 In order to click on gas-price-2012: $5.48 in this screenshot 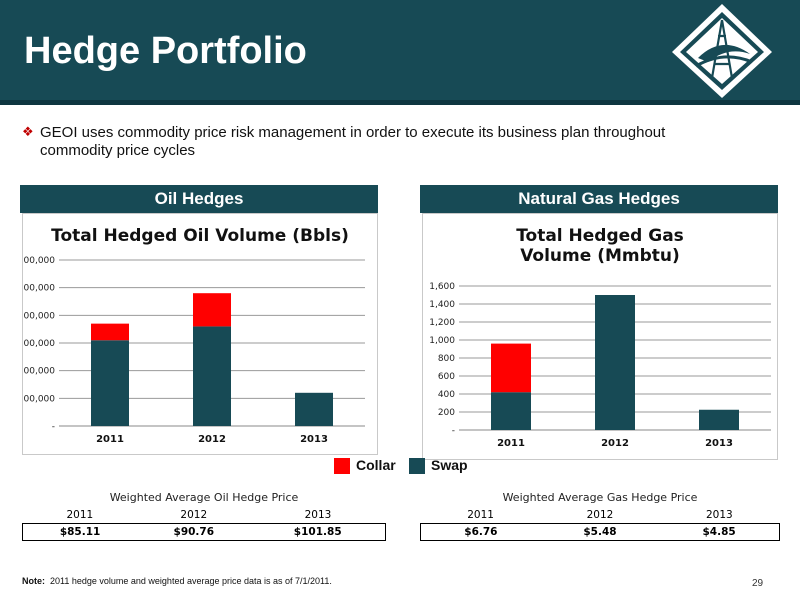, I will do `click(600, 532)`.